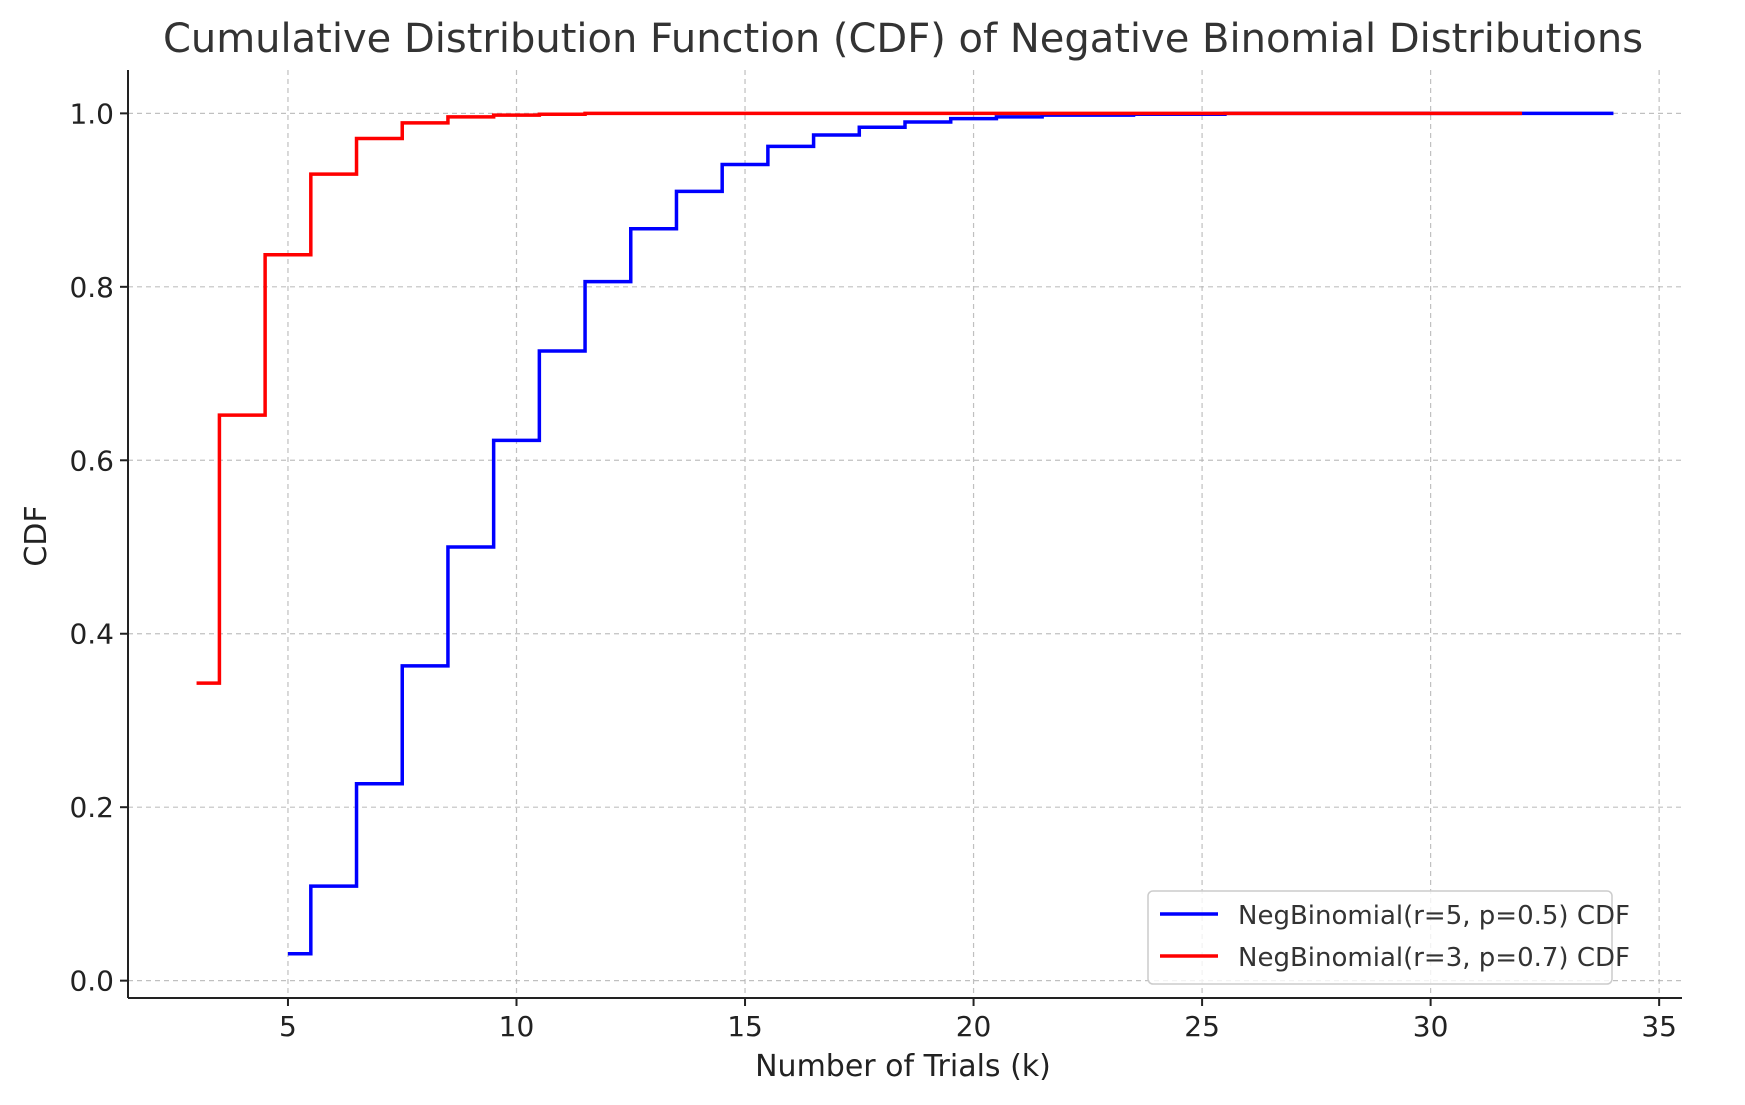 The image size is (1745, 1105). Describe the element at coordinates (745, 1026) in the screenshot. I see `x-tick-label: 15` at that location.